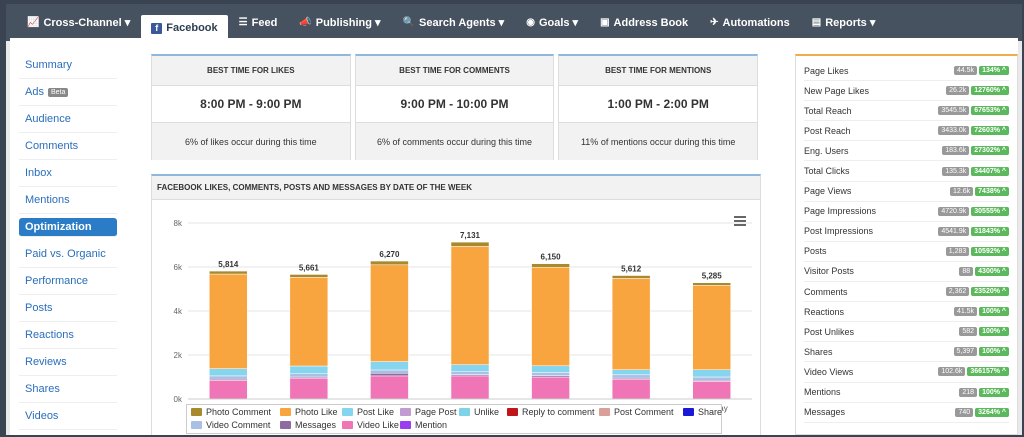 This screenshot has height=437, width=1024. What do you see at coordinates (906, 91) in the screenshot?
I see `metric-row: New Page Likes 26.2k 12760% ^` at bounding box center [906, 91].